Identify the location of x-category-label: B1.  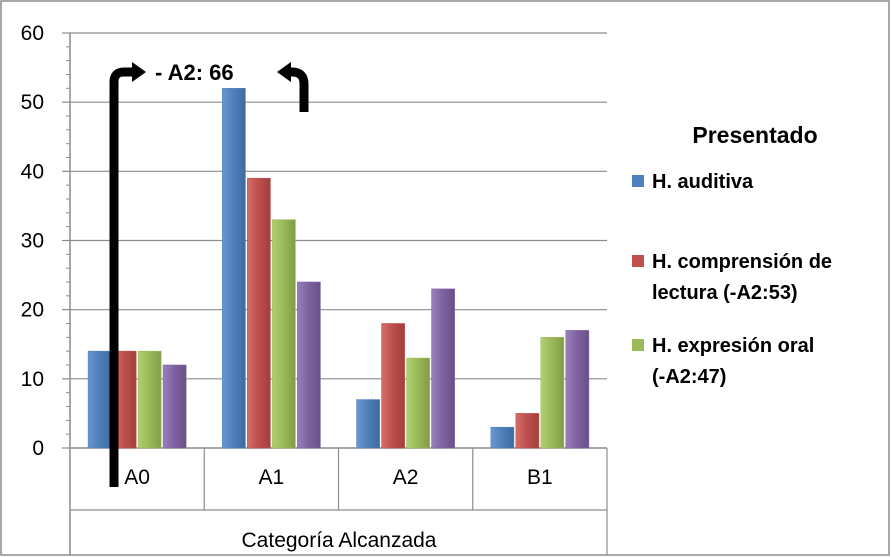
(540, 477).